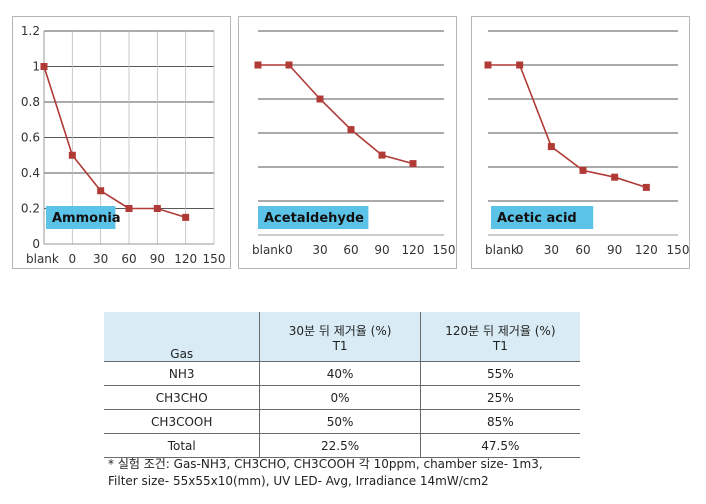 This screenshot has width=706, height=504. I want to click on y-tick-label: 0.2, so click(30, 209).